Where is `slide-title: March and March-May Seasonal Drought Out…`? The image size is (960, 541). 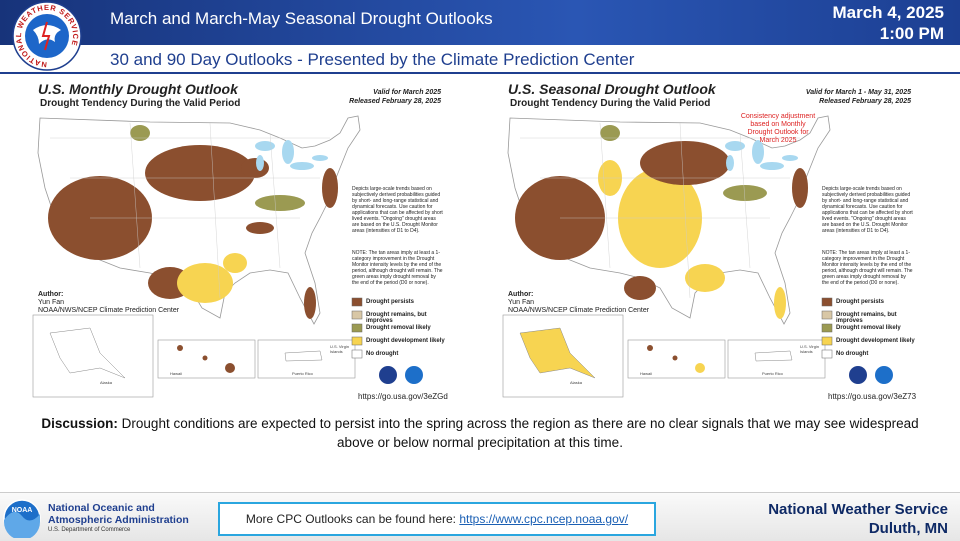
slide-title: March and March-May Seasonal Drought Out… is located at coordinates (301, 18).